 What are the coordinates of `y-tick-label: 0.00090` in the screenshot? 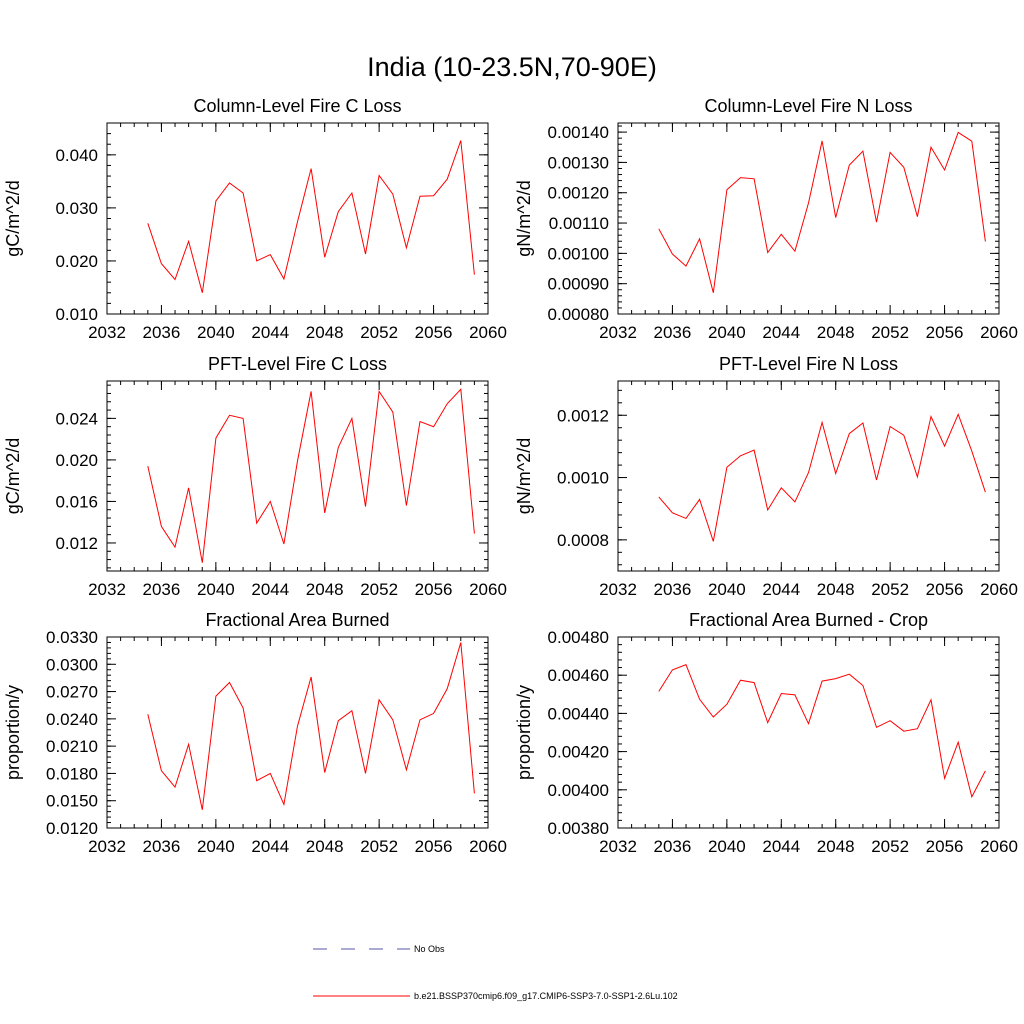 It's located at (578, 284).